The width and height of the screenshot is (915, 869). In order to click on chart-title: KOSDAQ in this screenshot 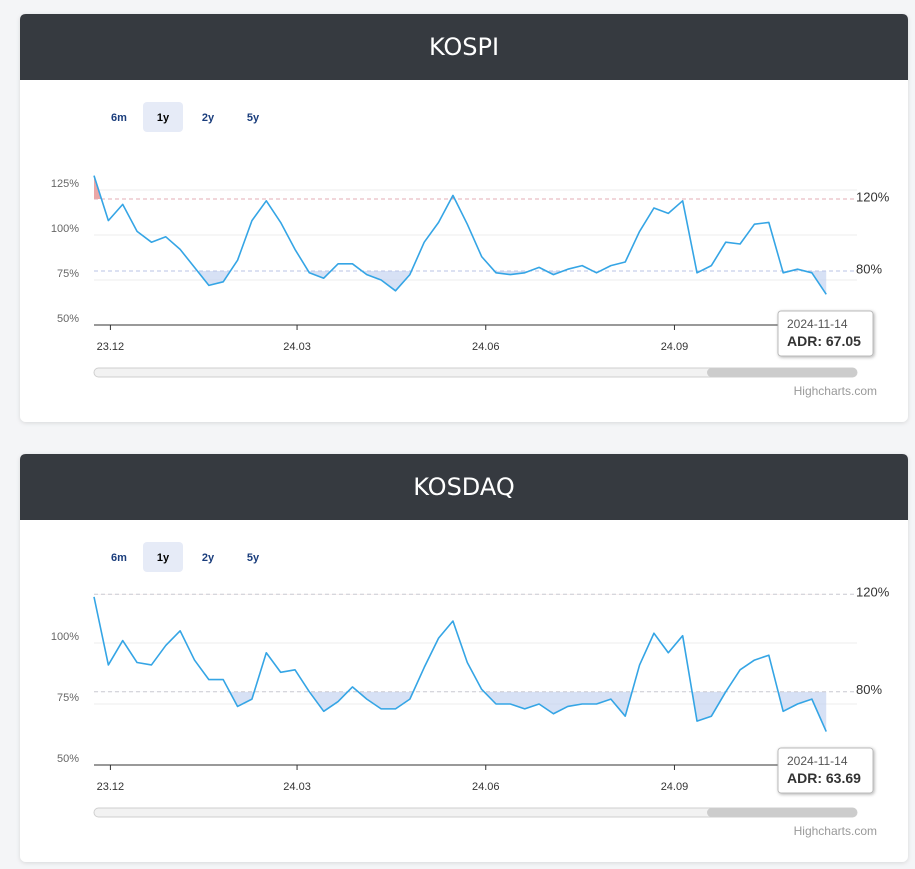, I will do `click(464, 487)`.